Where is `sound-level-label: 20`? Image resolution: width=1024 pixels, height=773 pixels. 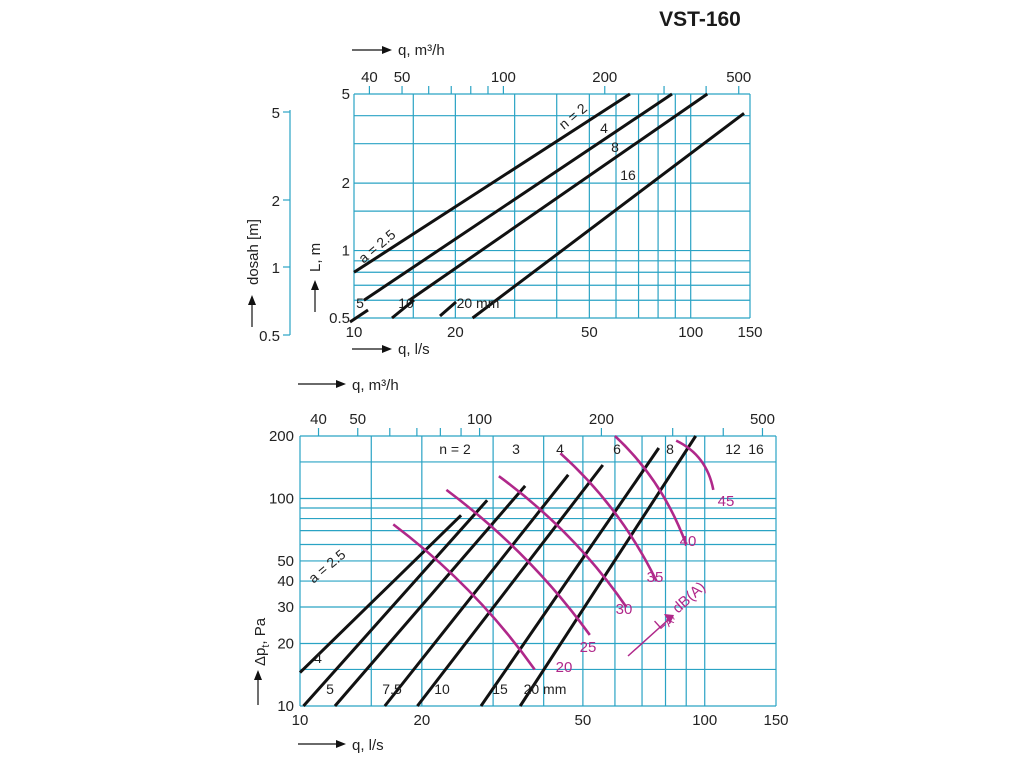 sound-level-label: 20 is located at coordinates (564, 667).